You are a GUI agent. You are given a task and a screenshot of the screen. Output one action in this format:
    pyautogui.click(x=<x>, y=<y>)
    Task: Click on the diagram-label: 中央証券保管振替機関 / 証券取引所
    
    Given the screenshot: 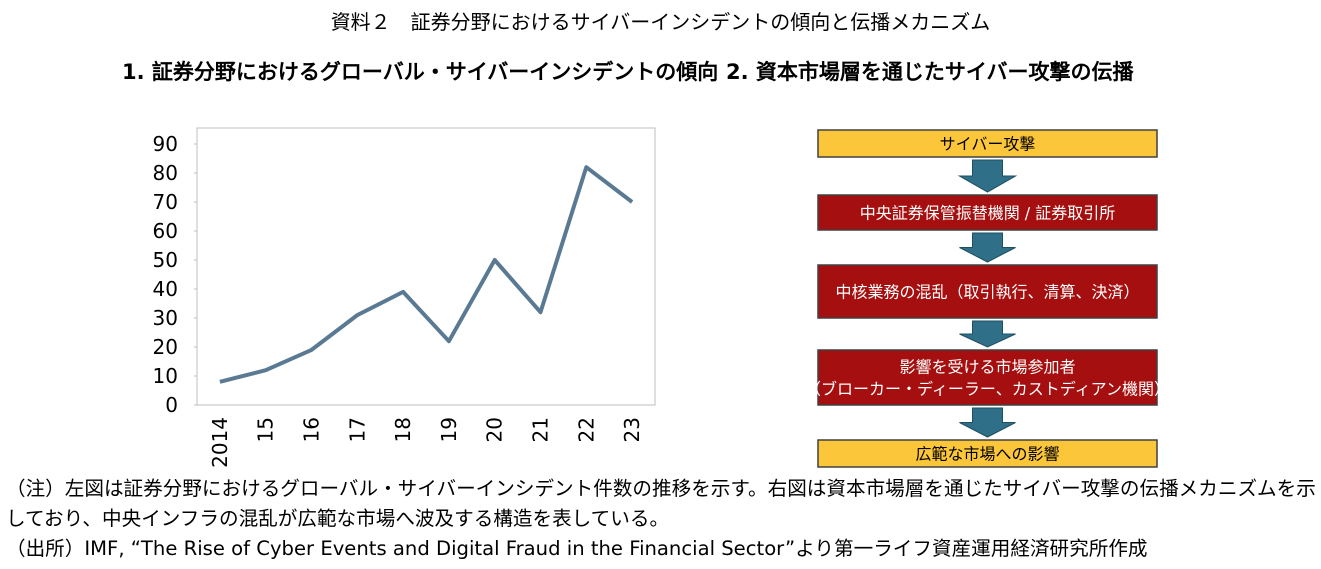 What is the action you would take?
    pyautogui.click(x=988, y=213)
    